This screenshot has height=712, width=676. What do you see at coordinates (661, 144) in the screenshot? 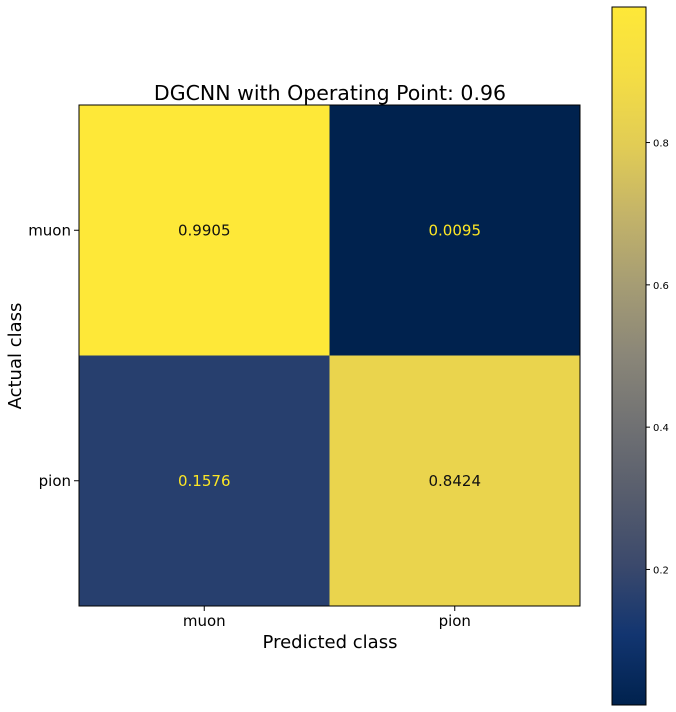
I see `colorbar-tick-label-3: 0.8` at bounding box center [661, 144].